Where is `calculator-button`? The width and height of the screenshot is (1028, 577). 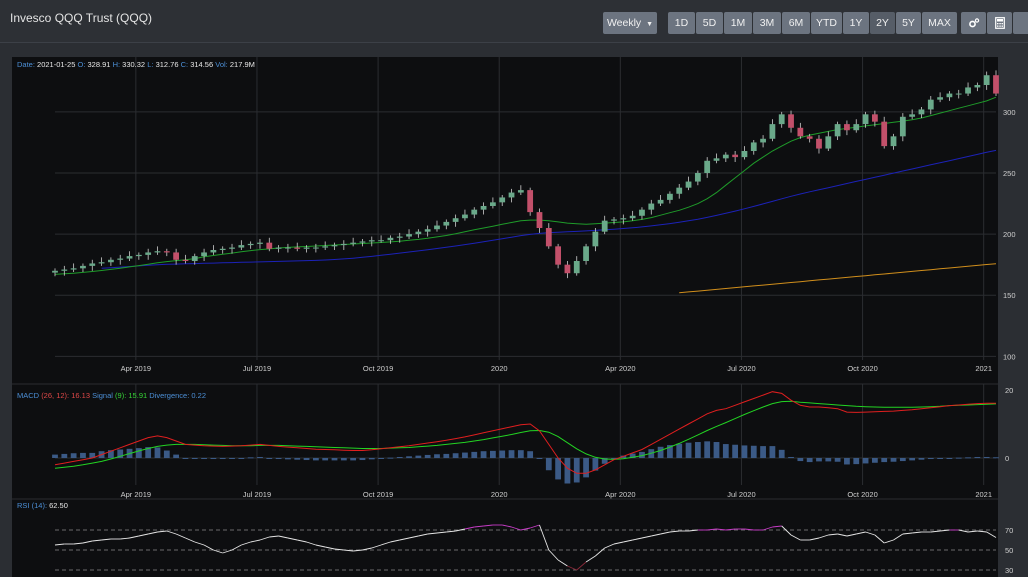
calculator-button is located at coordinates (999, 23).